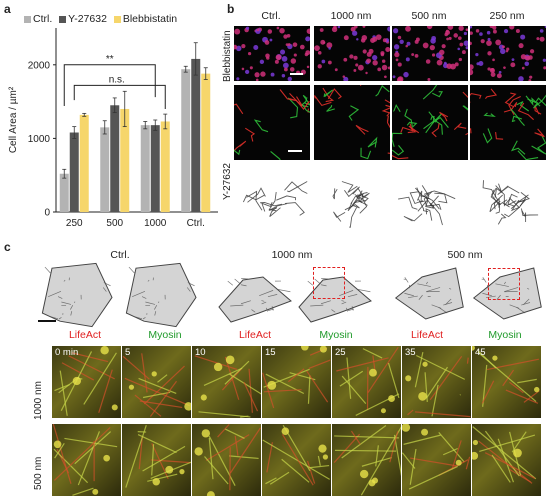  Describe the element at coordinates (352, 200) in the screenshot. I see `micrograph-y27632-gray-1000nm` at that location.